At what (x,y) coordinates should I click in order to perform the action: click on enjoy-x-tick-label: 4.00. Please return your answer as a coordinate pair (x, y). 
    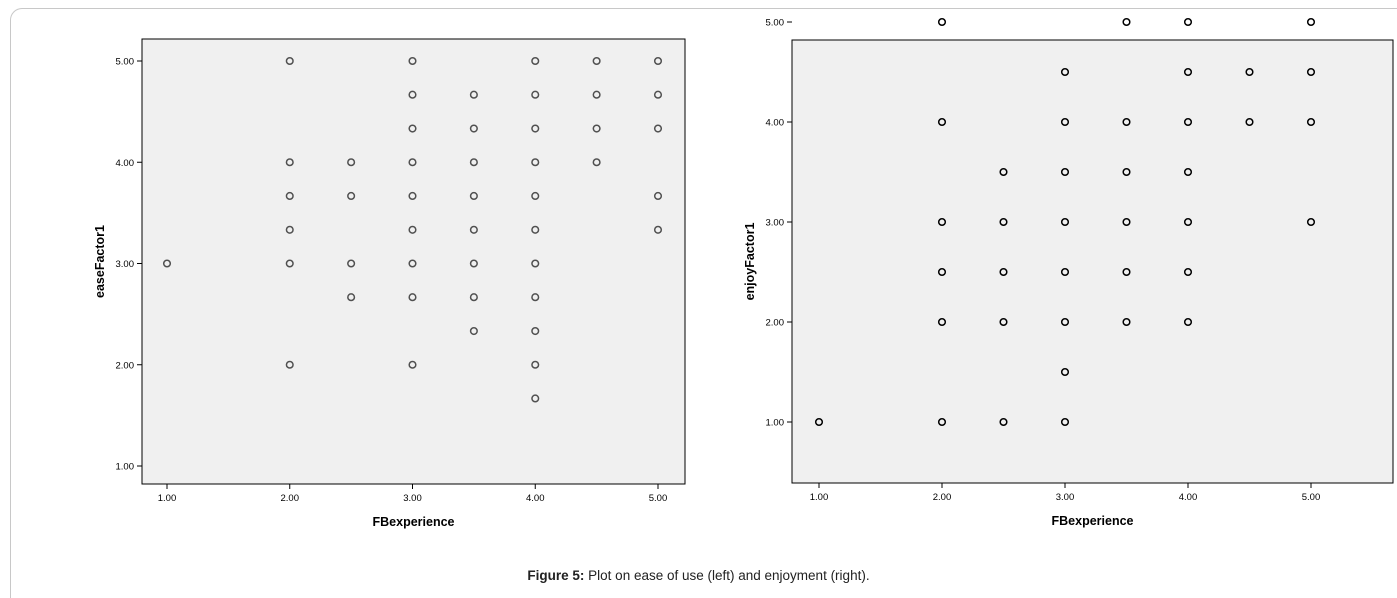
    Looking at the image, I should click on (1188, 497).